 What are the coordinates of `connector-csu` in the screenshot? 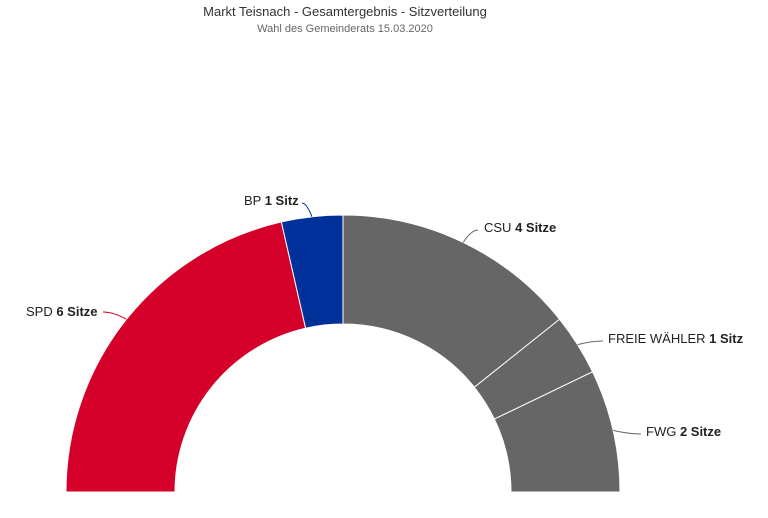 It's located at (470, 236).